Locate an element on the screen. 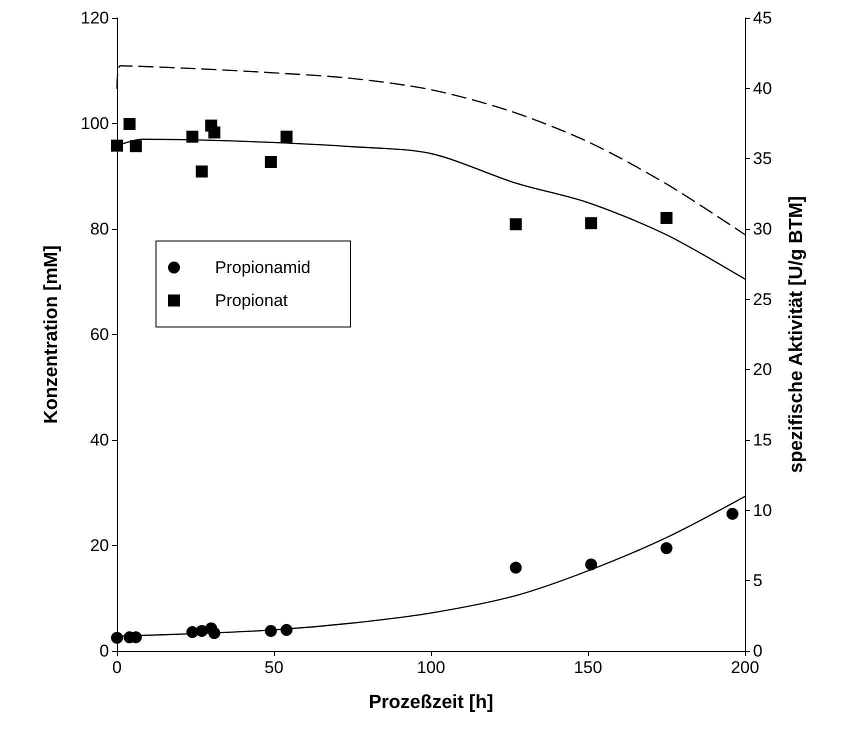  legend-label: Propionat is located at coordinates (251, 300).